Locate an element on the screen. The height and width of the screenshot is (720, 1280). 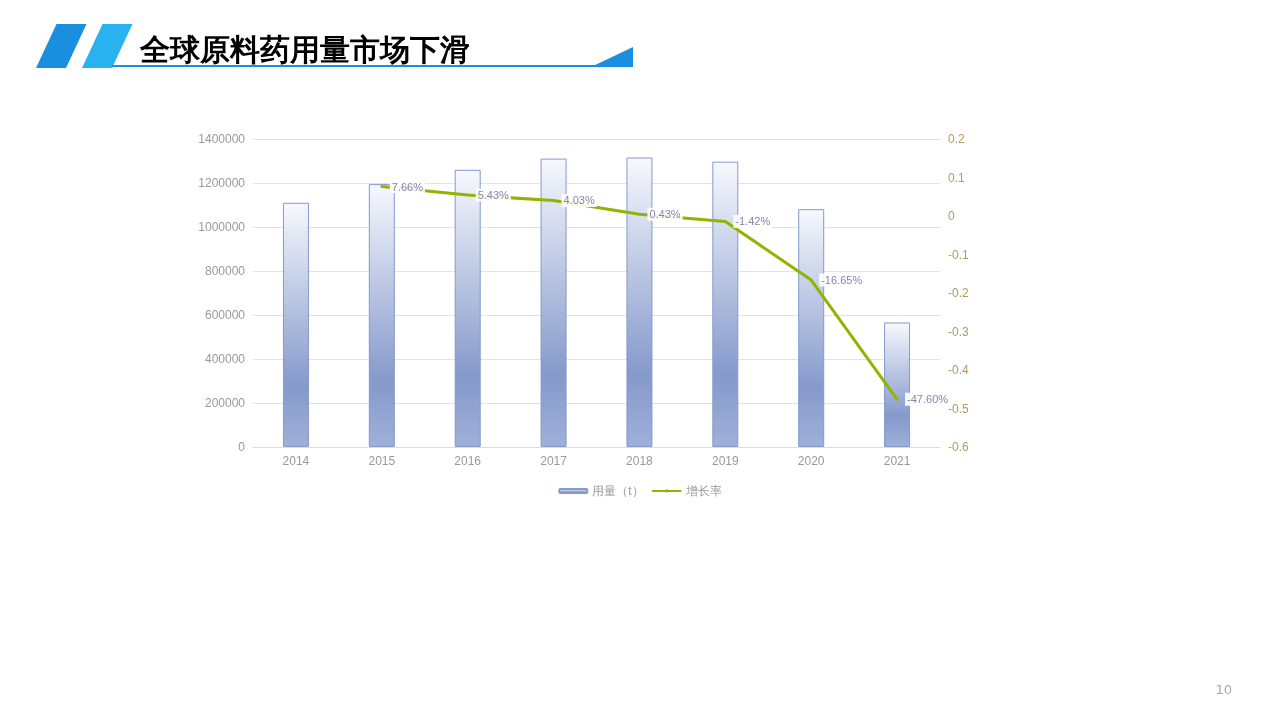
data-label: 4.03% is located at coordinates (579, 200).